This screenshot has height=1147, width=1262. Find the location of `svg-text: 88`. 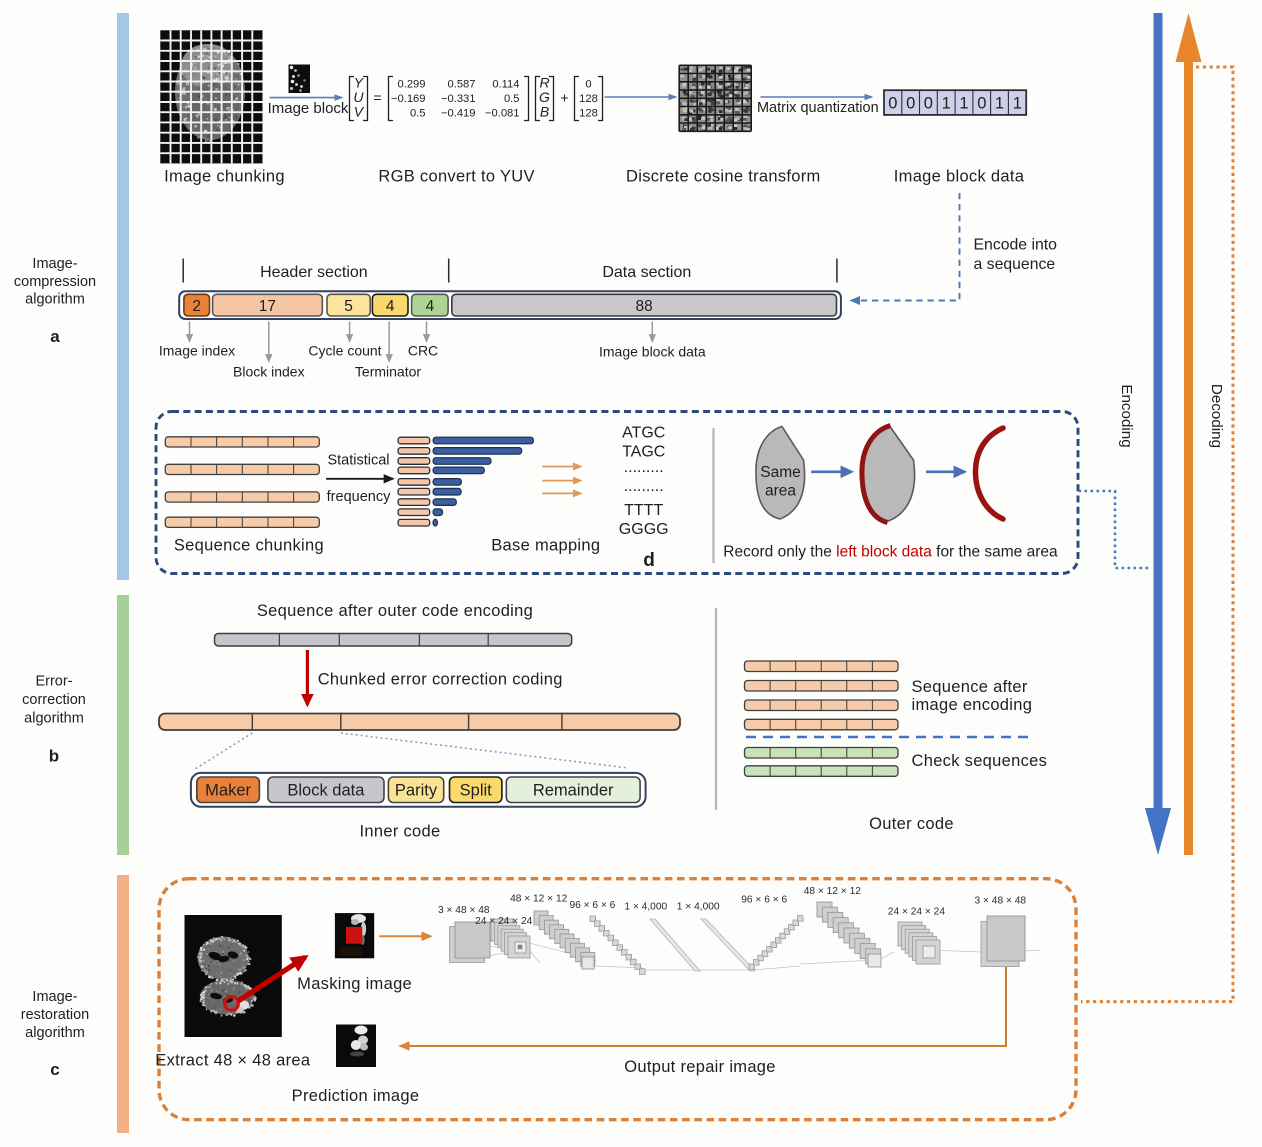

svg-text: 88 is located at coordinates (643, 306).